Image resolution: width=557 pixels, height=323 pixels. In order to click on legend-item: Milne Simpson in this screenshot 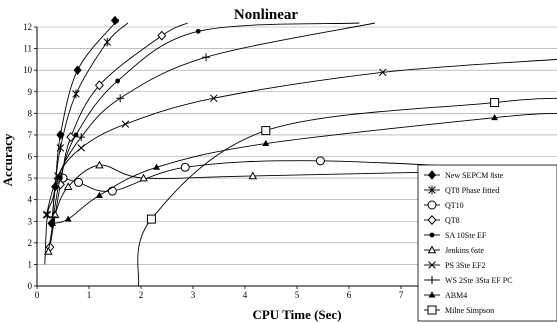, I will do `click(459, 310)`.